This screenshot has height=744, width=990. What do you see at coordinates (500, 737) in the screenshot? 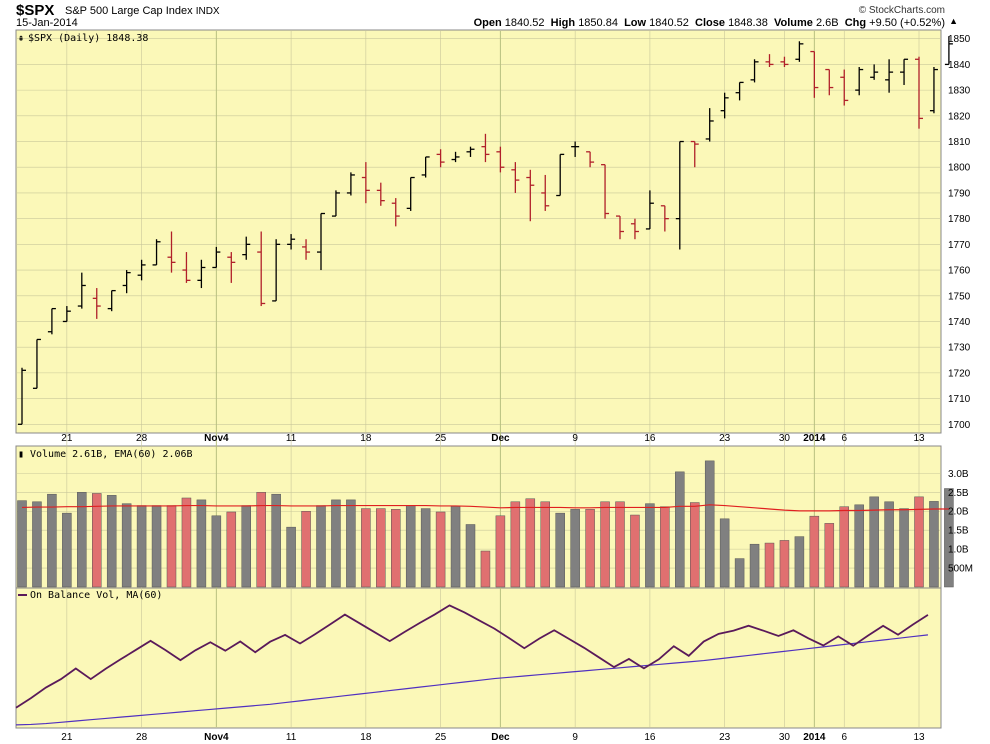
I see `time-tick-label: Dec` at bounding box center [500, 737].